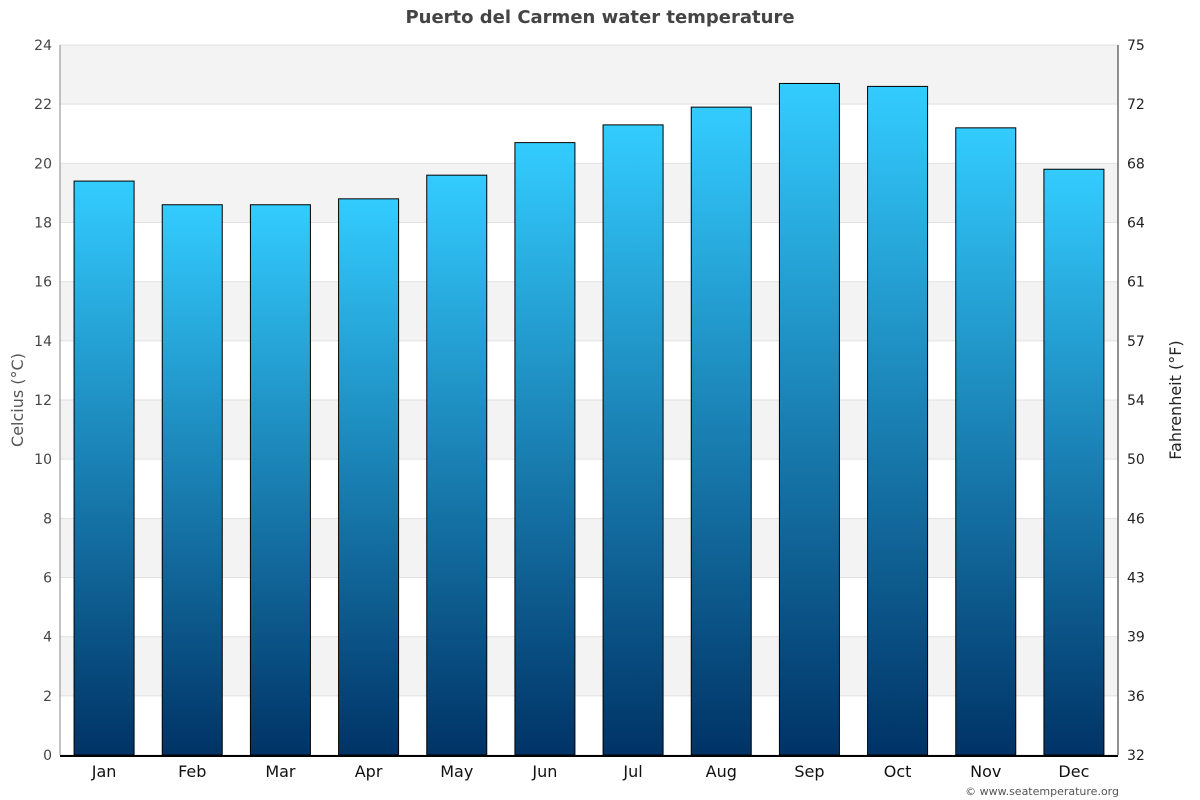 The width and height of the screenshot is (1200, 800). What do you see at coordinates (369, 771) in the screenshot?
I see `x-tick-label: Apr` at bounding box center [369, 771].